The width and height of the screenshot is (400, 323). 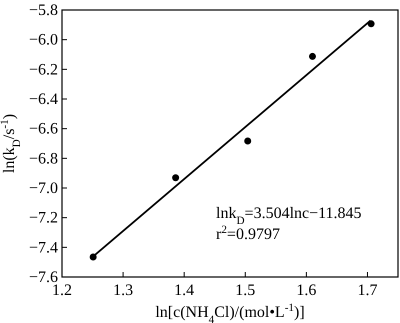 I want to click on y-tick-label: −7.2, so click(x=43, y=218).